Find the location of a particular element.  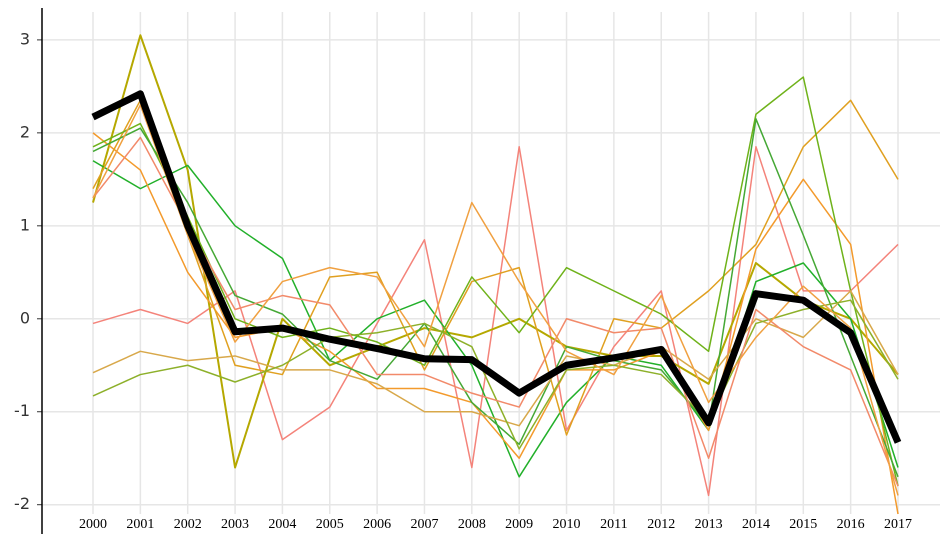

x-tick-label: 2002 is located at coordinates (188, 524).